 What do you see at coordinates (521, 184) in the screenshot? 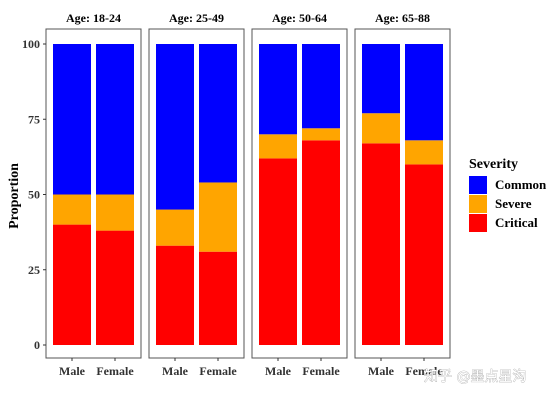
I see `legend-label-common: Common` at bounding box center [521, 184].